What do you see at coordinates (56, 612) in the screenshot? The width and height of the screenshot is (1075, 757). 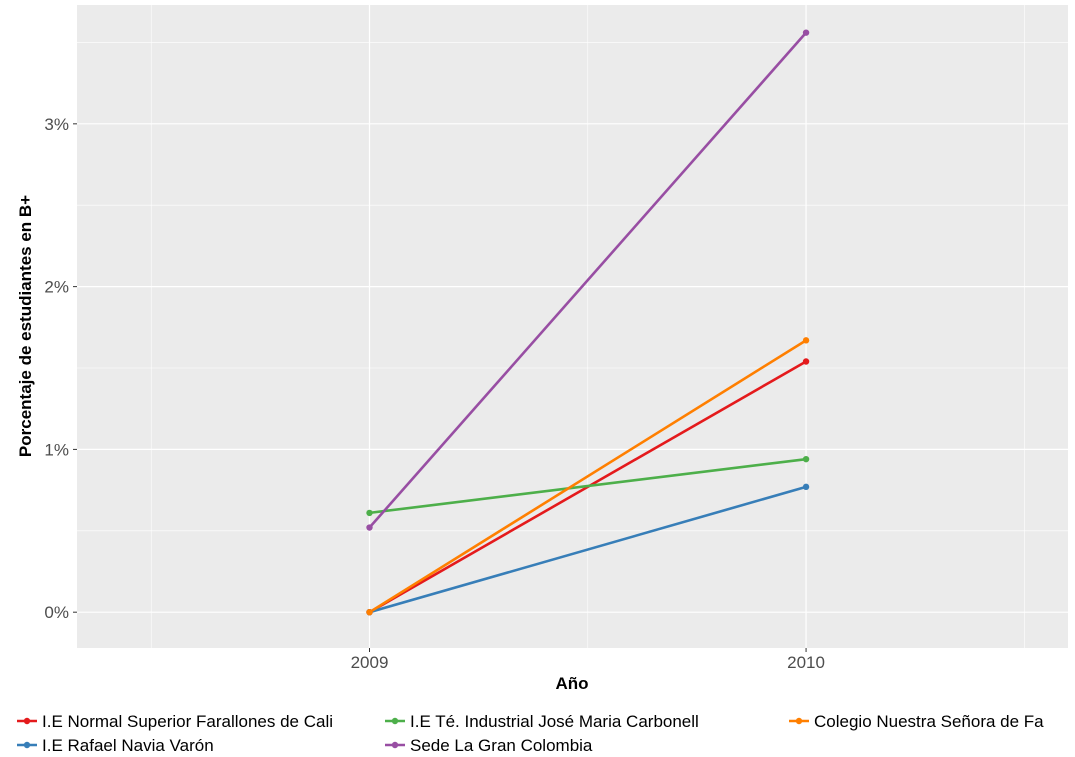 I see `y-tick-label: 0%` at bounding box center [56, 612].